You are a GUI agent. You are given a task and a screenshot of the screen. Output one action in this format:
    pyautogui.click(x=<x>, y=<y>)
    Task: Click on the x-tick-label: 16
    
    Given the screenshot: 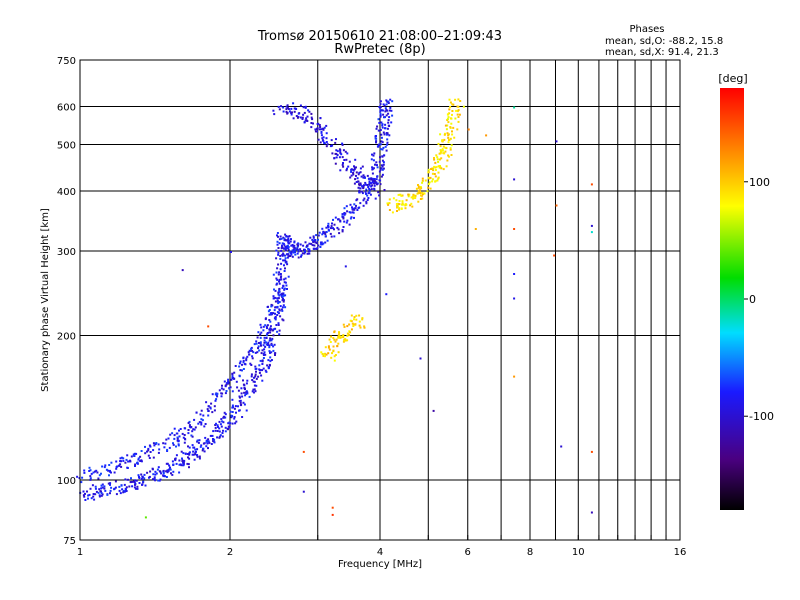 What is the action you would take?
    pyautogui.click(x=680, y=552)
    